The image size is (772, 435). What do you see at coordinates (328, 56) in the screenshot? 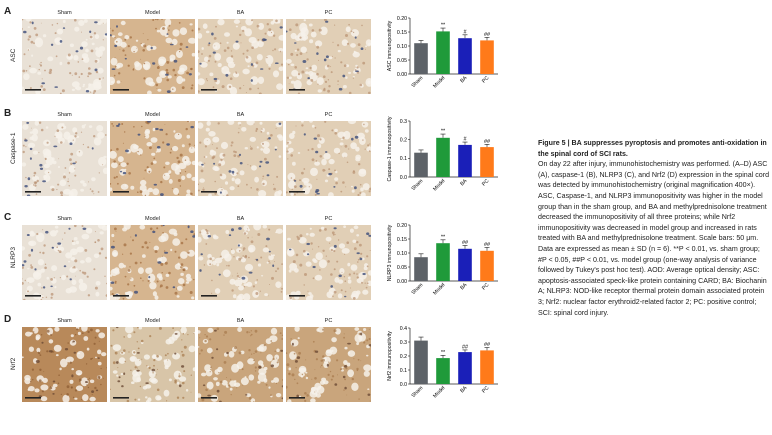
I see `micrograph-a-pc` at bounding box center [328, 56].